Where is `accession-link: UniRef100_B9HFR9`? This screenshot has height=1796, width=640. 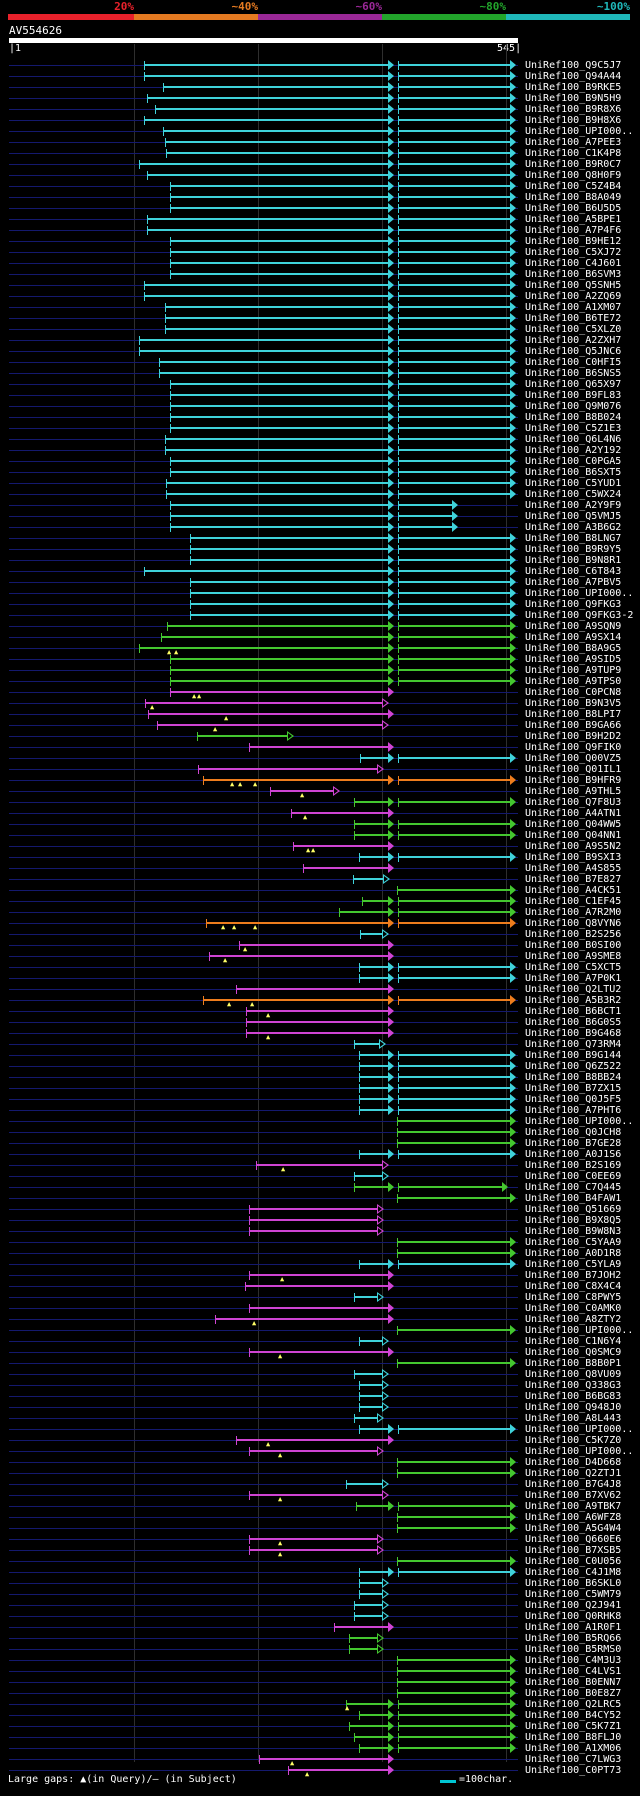
accession-link: UniRef100_B9HFR9 is located at coordinates (573, 780).